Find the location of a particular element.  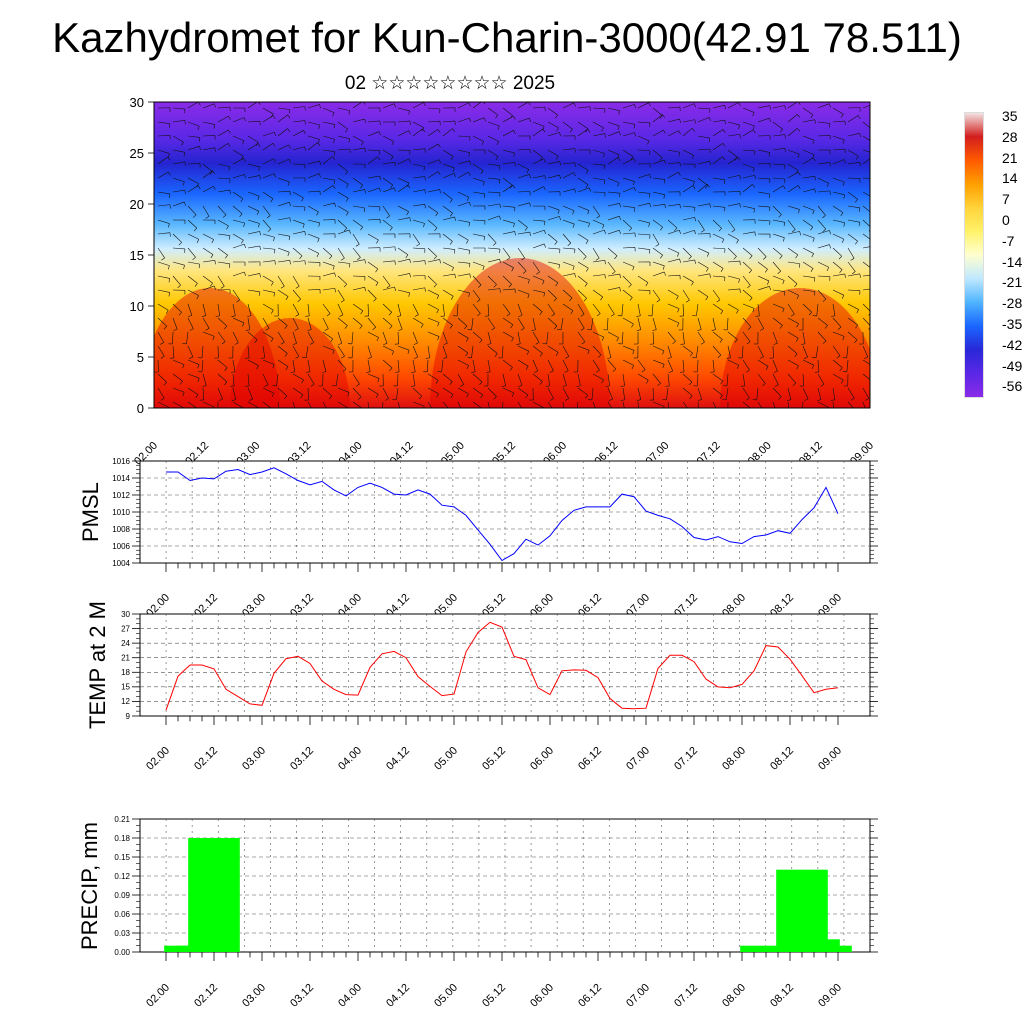

pmsl-ylabel: PMSL is located at coordinates (90, 512).